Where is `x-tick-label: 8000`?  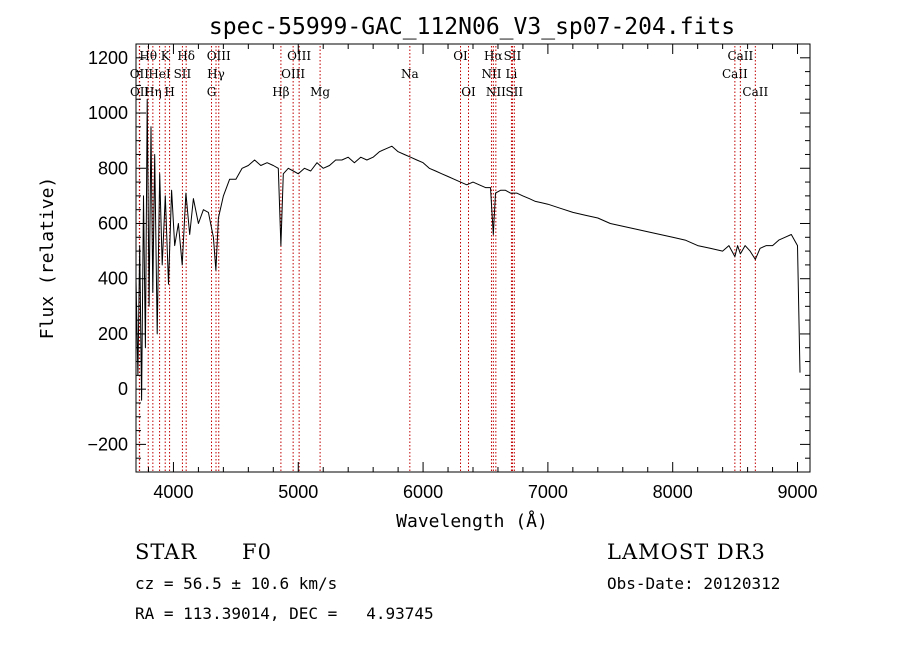
x-tick-label: 8000 is located at coordinates (673, 492).